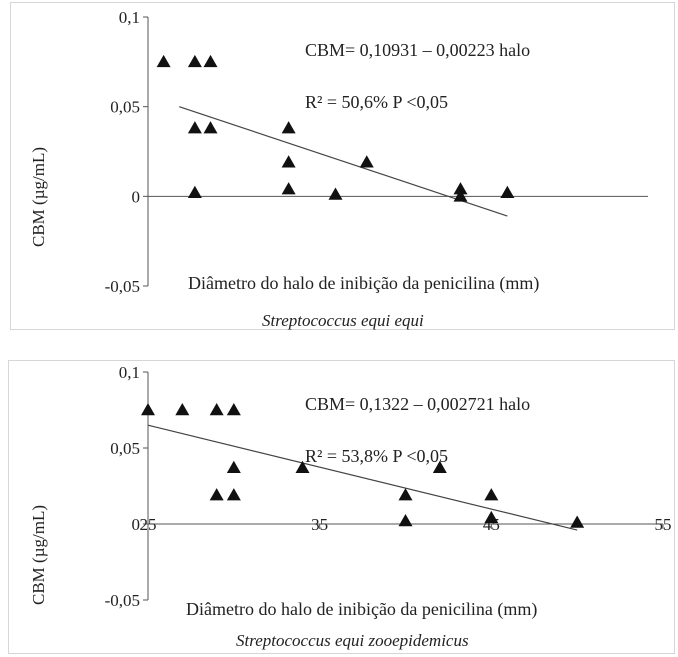 This screenshot has height=657, width=678. Describe the element at coordinates (148, 524) in the screenshot. I see `x-tick-label: 25` at that location.